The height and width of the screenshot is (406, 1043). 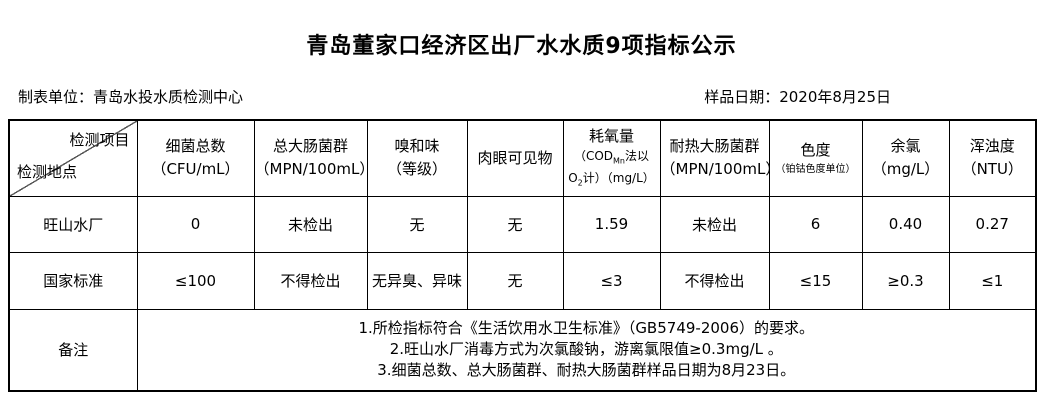 I want to click on column-header-thermotolerant-coliform: 耐热大肠菌群 （MPN/100mL）, so click(x=714, y=158).